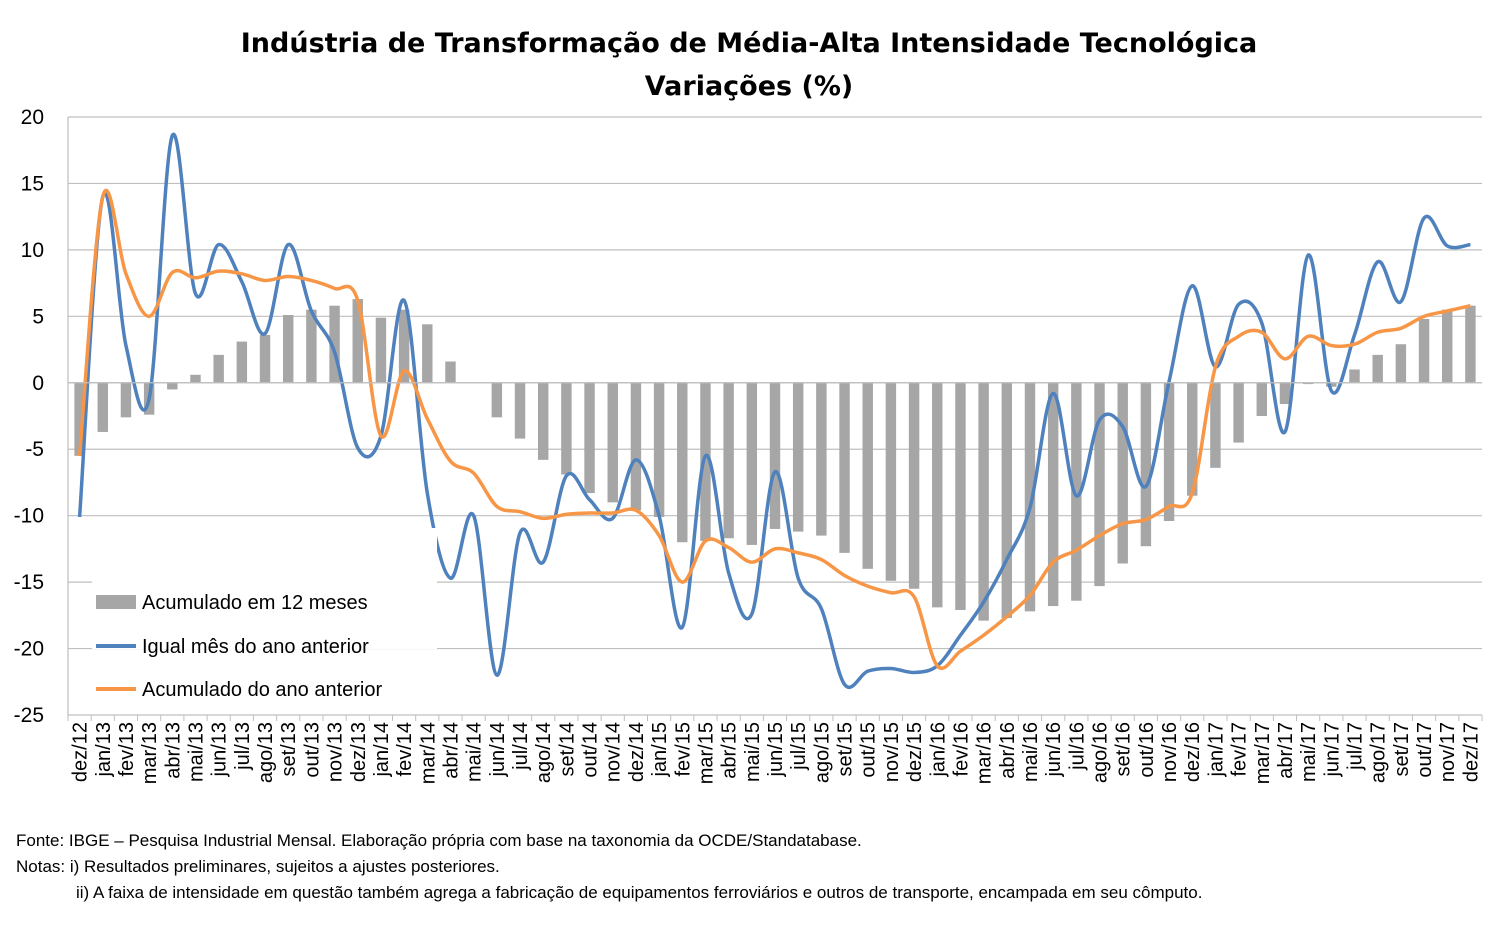 This screenshot has width=1500, height=927. I want to click on x-tick-label: jun/16, so click(1054, 750).